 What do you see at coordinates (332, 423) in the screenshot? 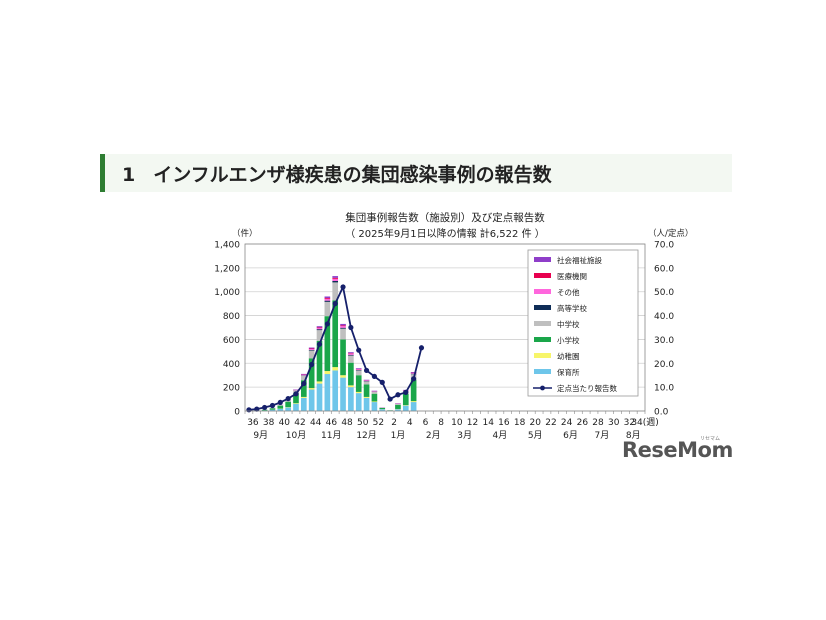
I see `x-tick-label: 46` at bounding box center [332, 423].